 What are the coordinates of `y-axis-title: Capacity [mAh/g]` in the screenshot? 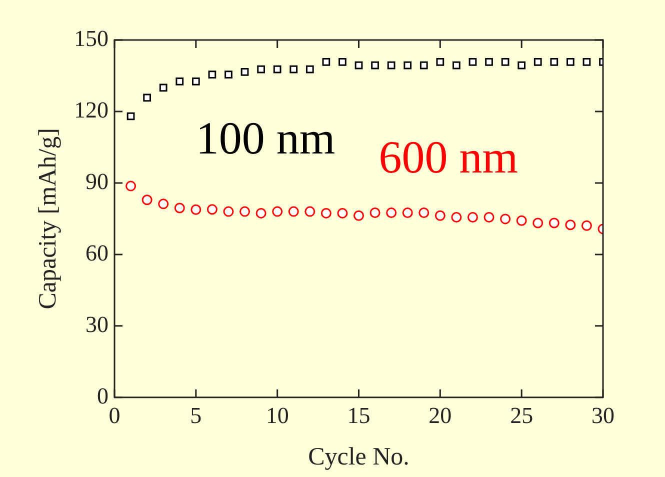 It's located at (48, 219).